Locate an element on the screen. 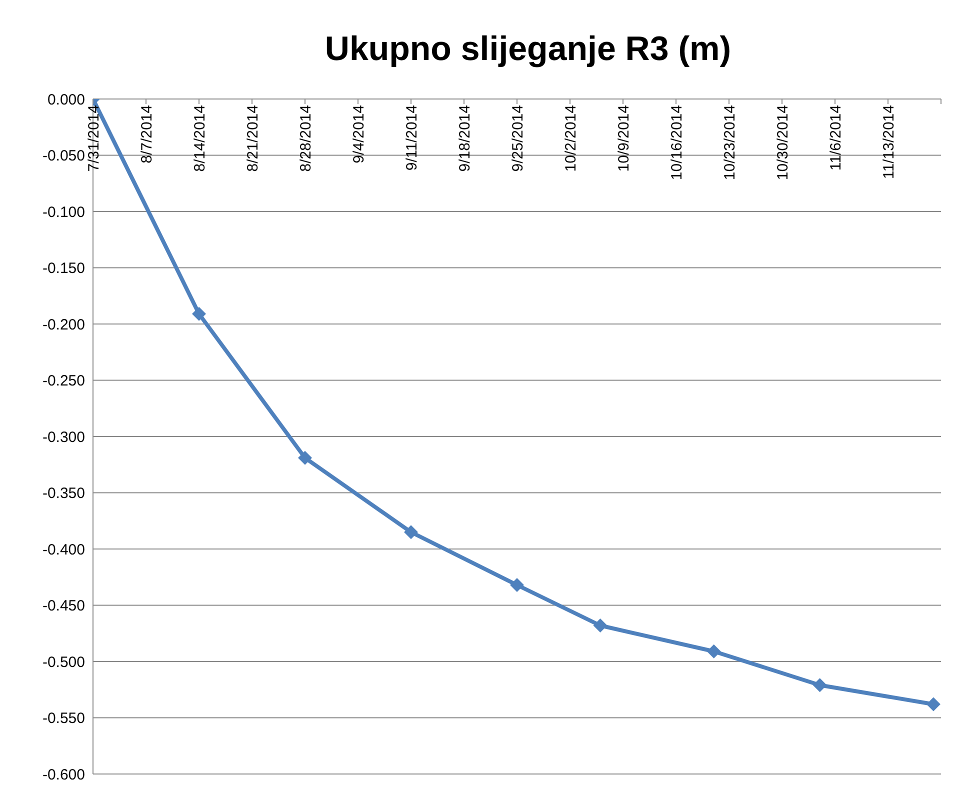 The height and width of the screenshot is (796, 962). y-tick-label: -0.150 is located at coordinates (63, 269).